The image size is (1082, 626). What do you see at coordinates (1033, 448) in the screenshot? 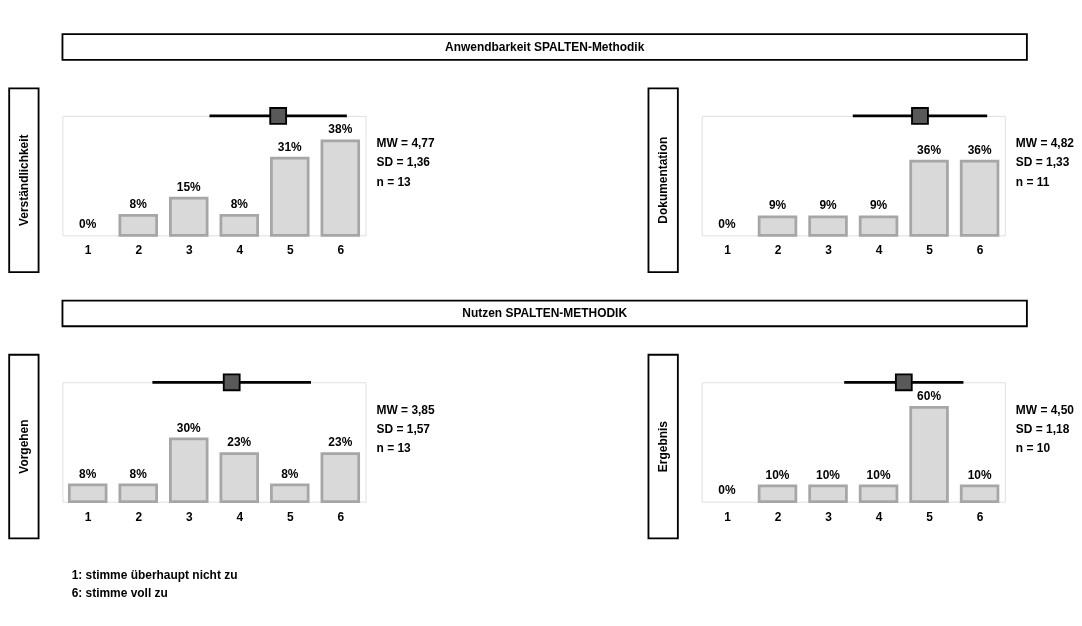
I see `text: n = 10` at bounding box center [1033, 448].